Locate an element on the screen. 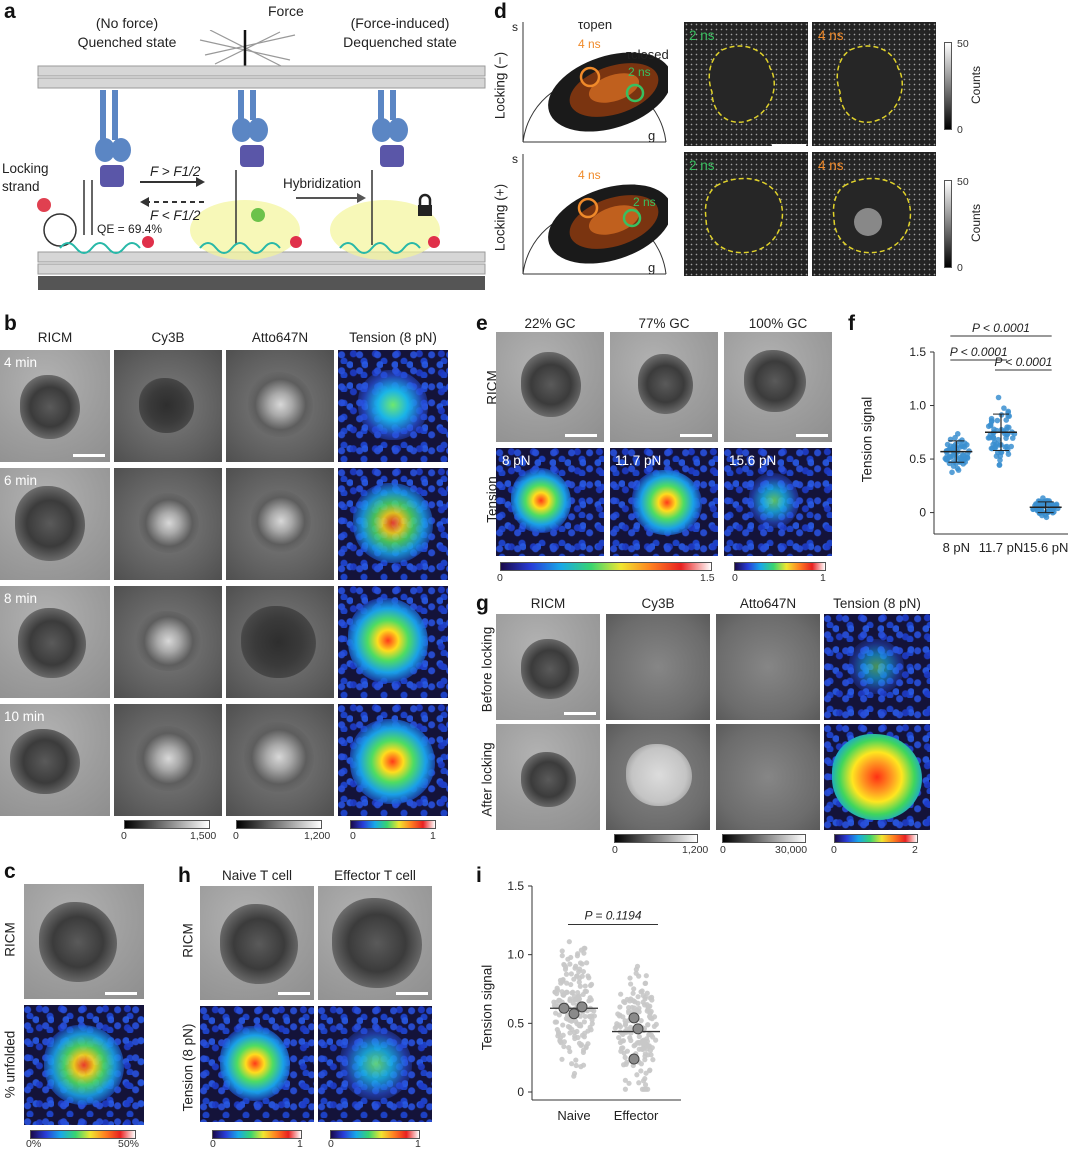  chart-i: 0 0.5 1.0 1.5 Naive Effector P = 0.1194 is located at coordinates (594, 1001).